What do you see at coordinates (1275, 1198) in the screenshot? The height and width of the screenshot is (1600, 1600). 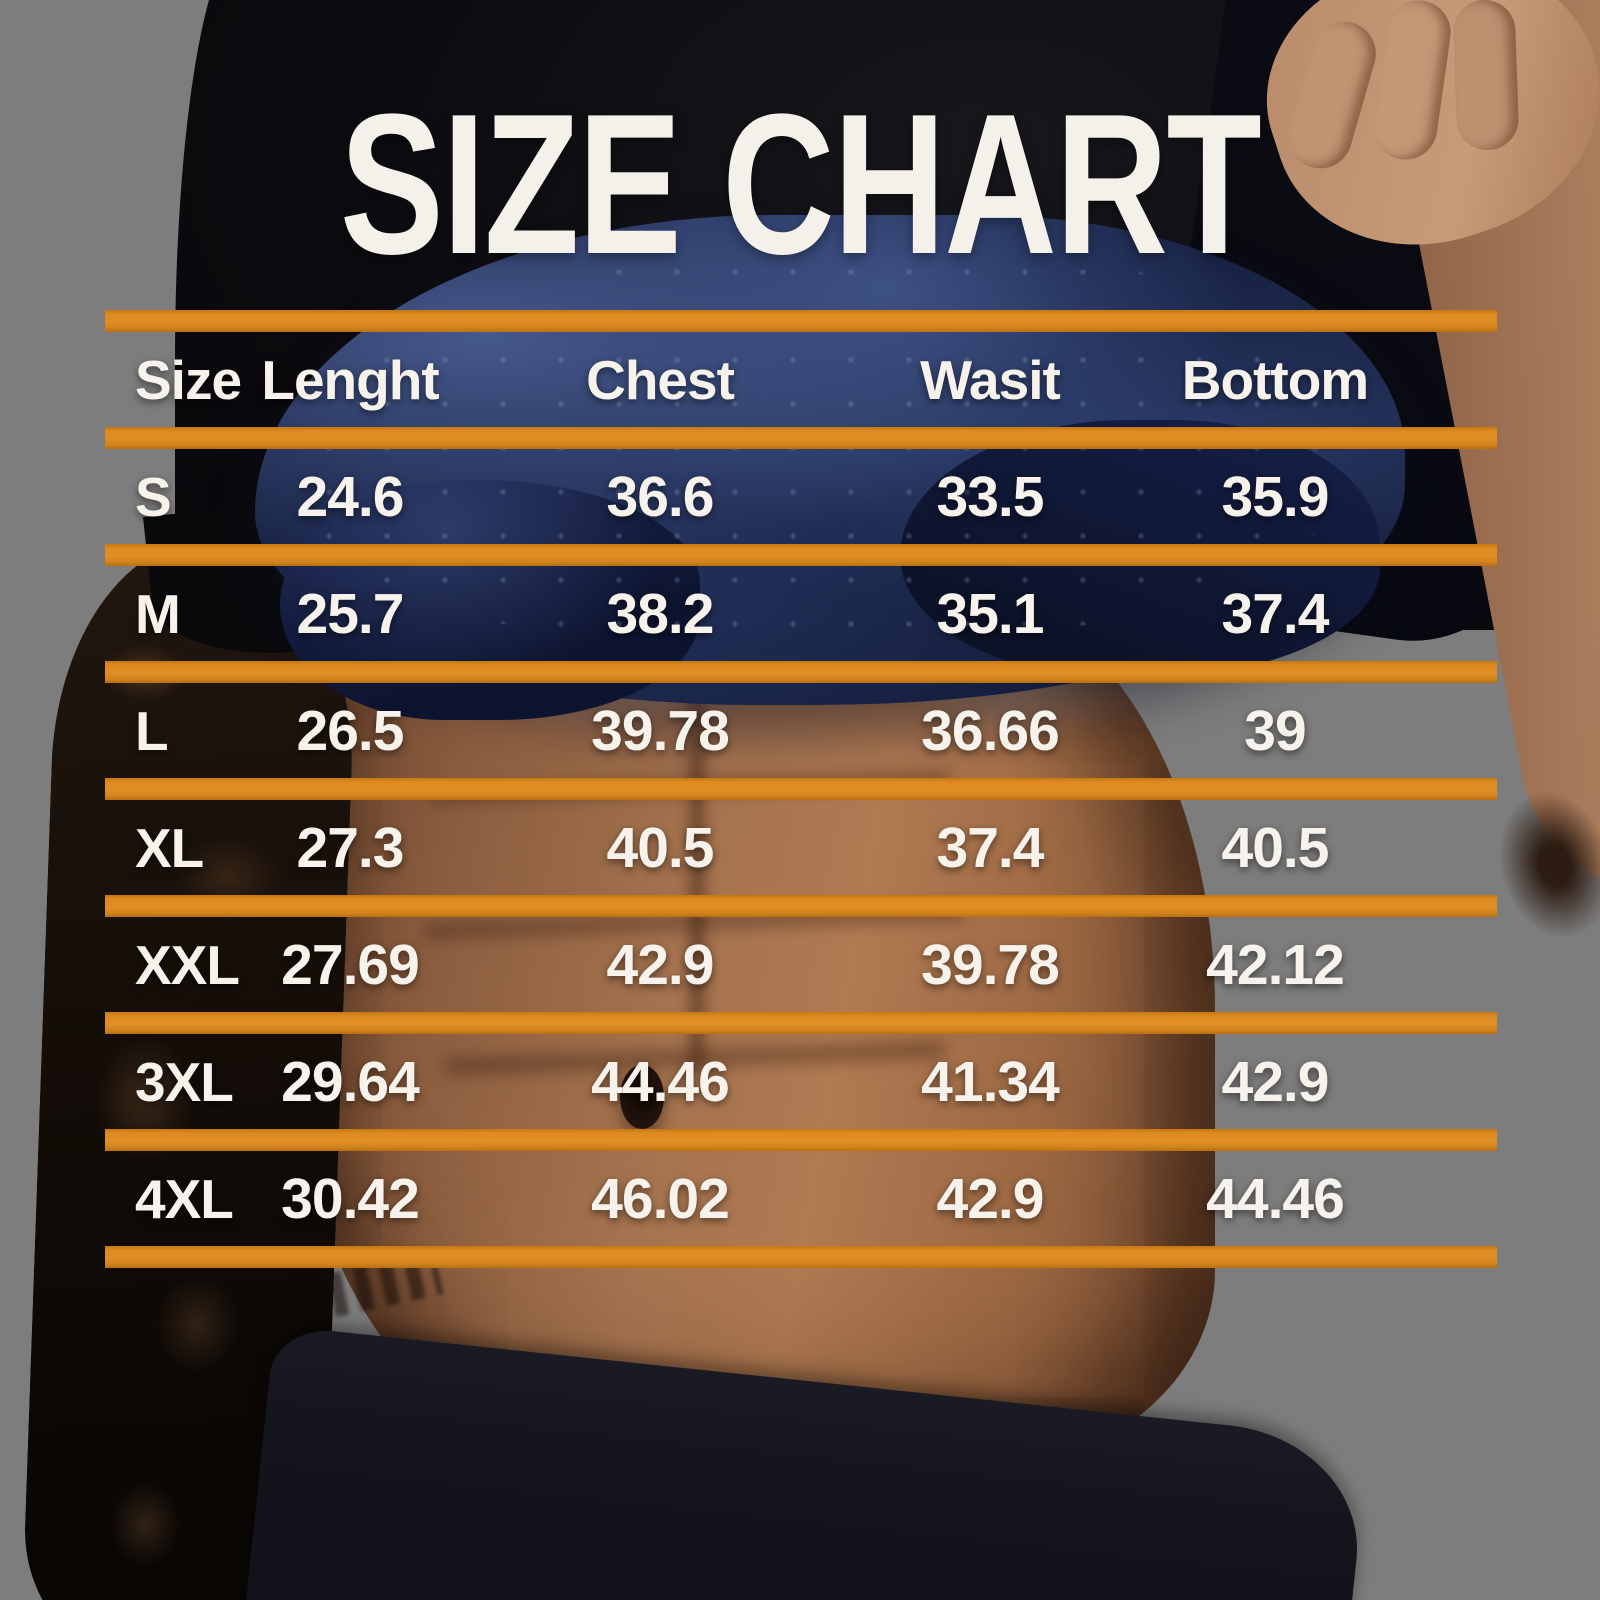 I see `cell-bottom: 44.46` at bounding box center [1275, 1198].